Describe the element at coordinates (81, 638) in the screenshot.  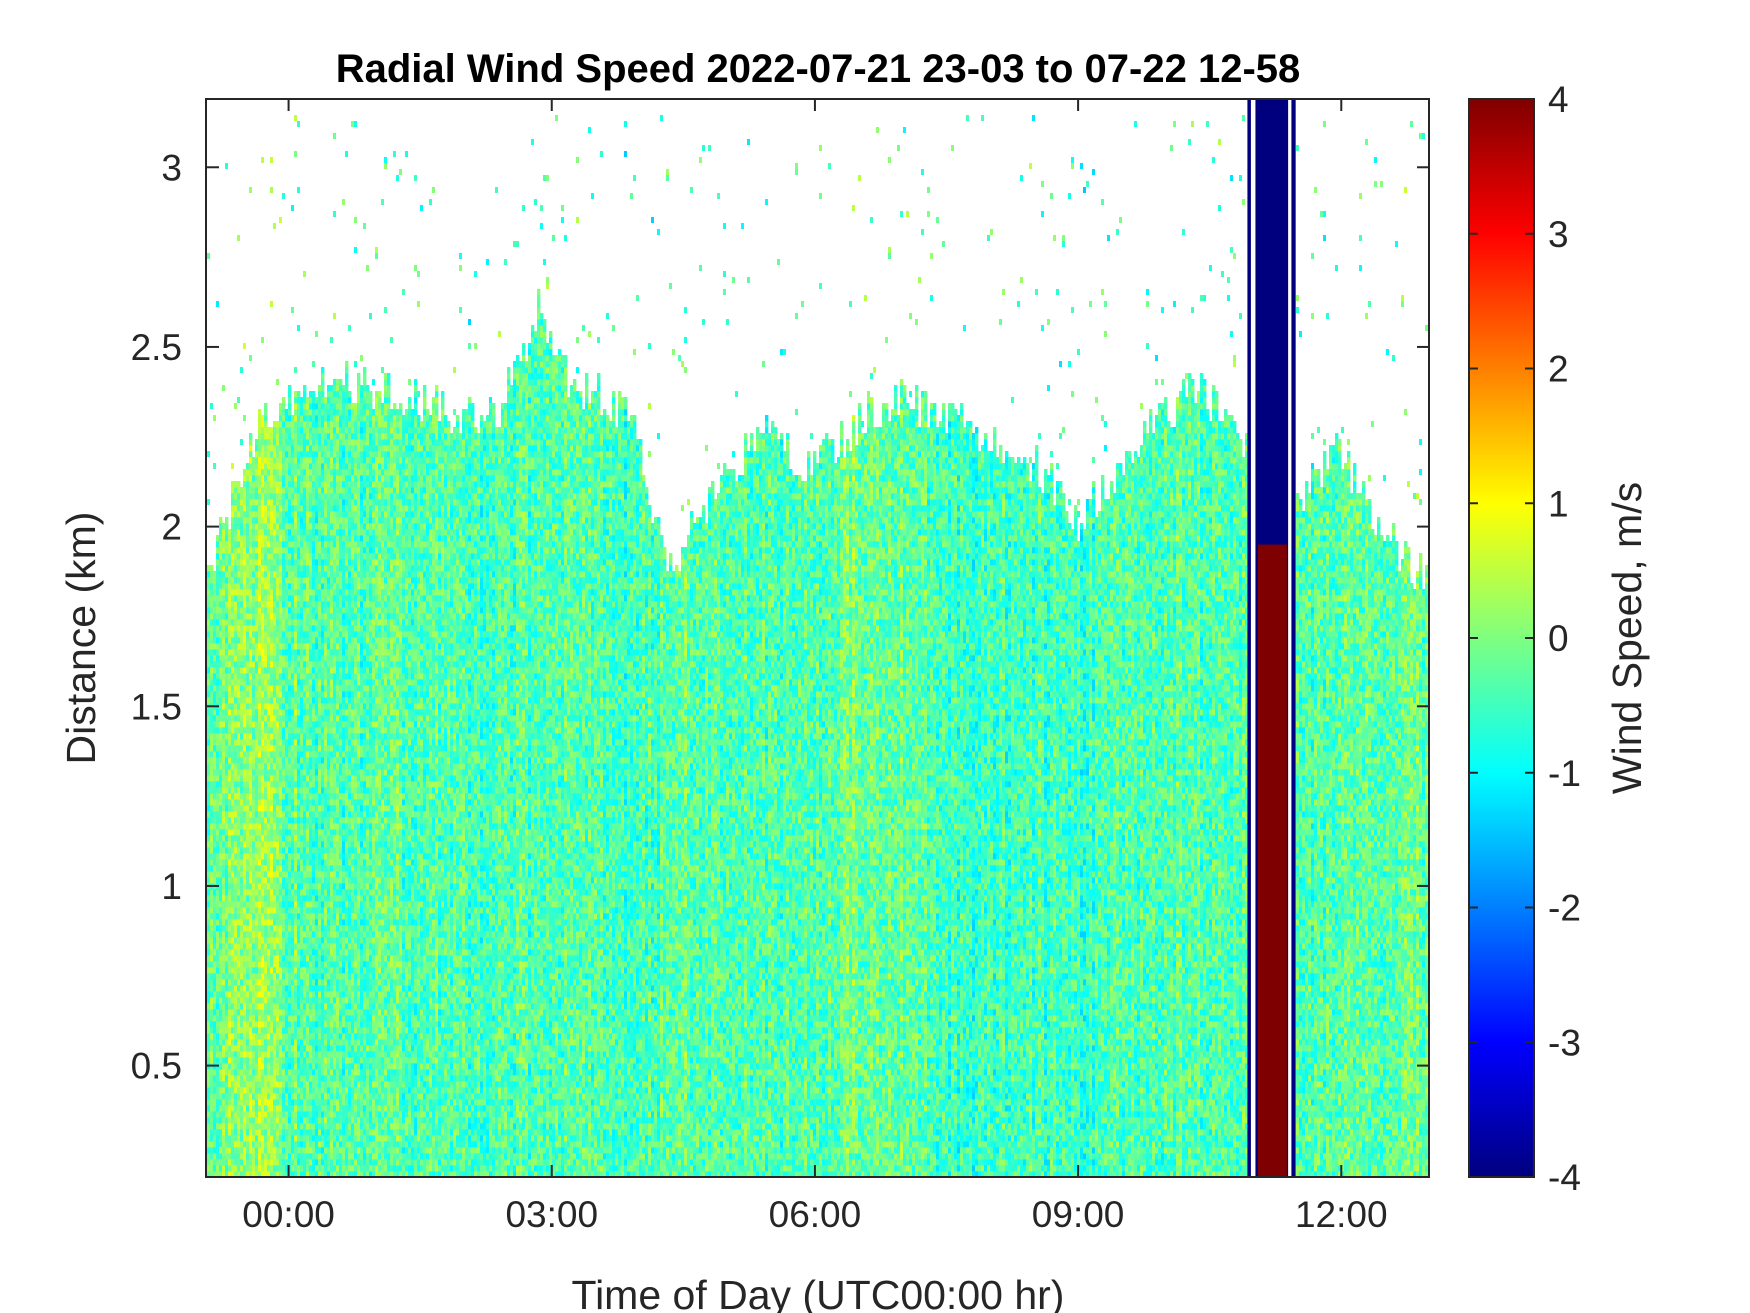
I see `y-axis-label: Distance (km)` at that location.